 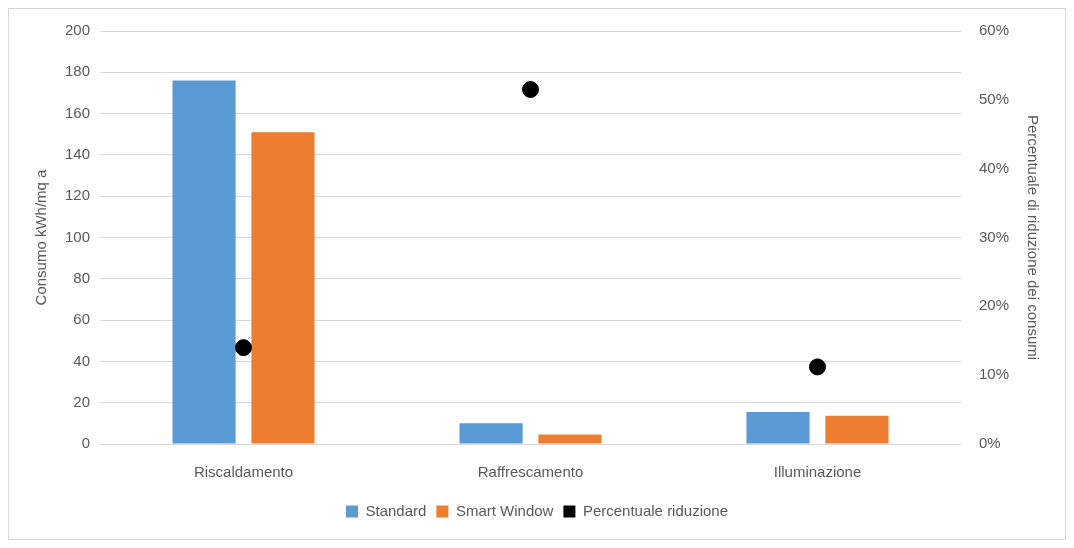 What do you see at coordinates (78, 195) in the screenshot?
I see `y-tick-label: 120` at bounding box center [78, 195].